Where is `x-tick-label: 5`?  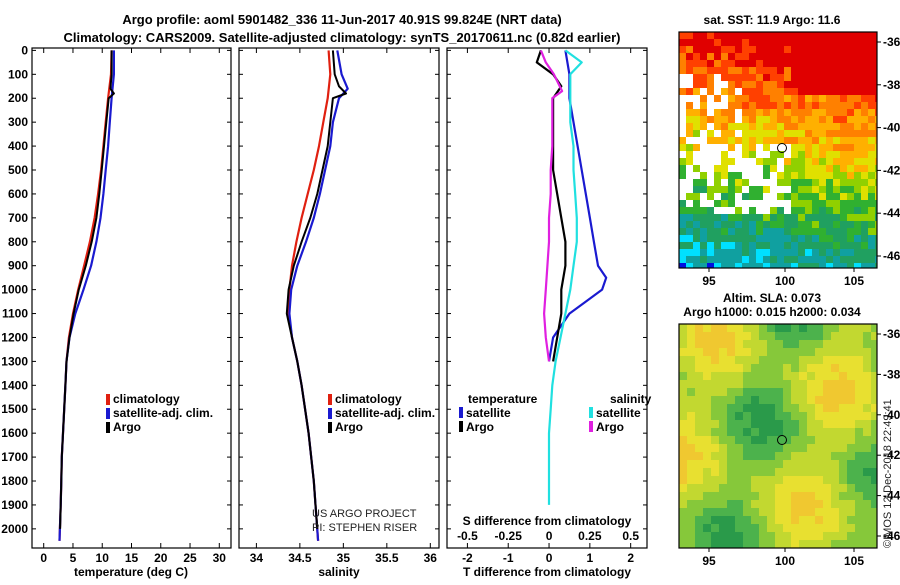
x-tick-label: 5 is located at coordinates (73, 558).